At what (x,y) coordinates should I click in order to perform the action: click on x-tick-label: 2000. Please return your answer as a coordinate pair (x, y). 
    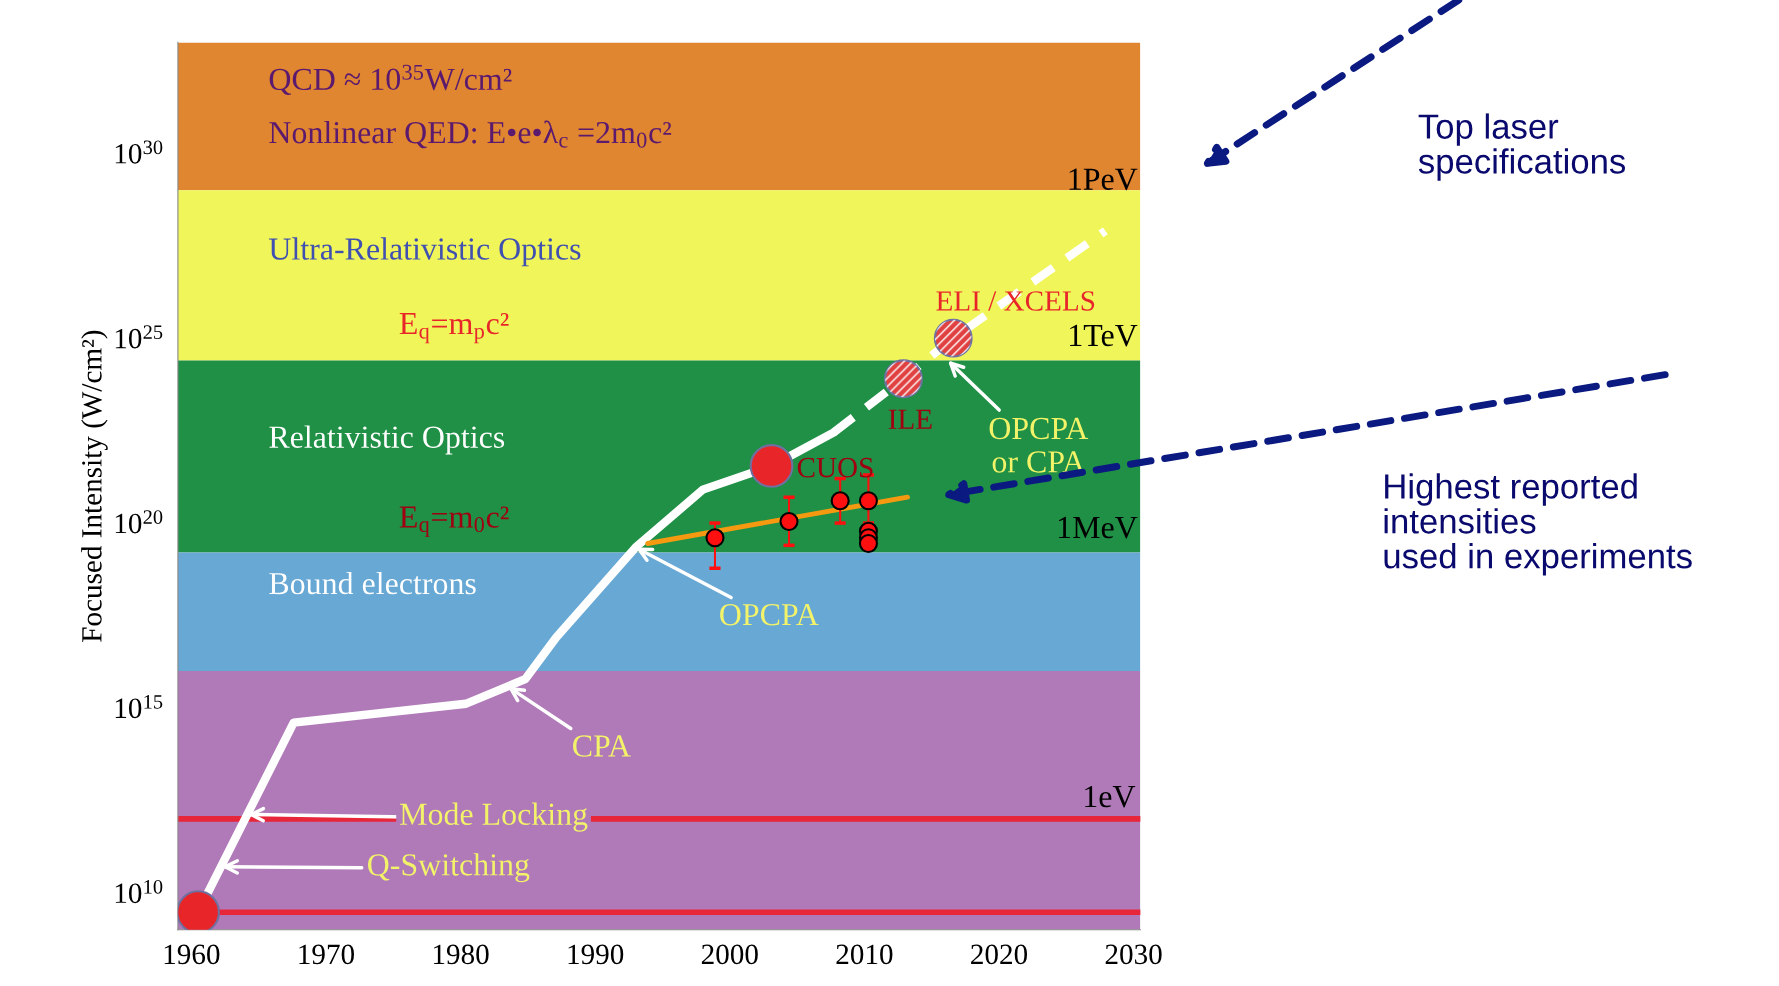
    Looking at the image, I should click on (729, 954).